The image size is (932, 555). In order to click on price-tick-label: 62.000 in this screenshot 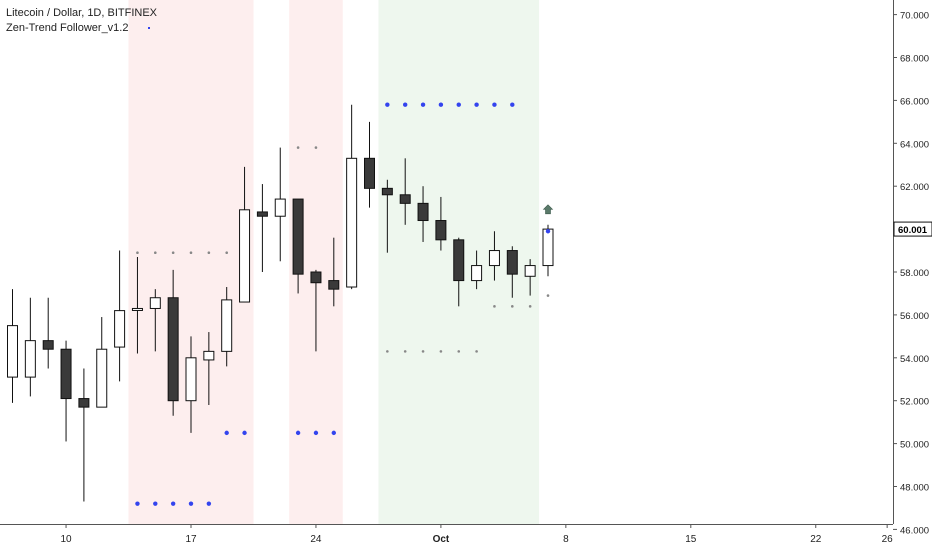, I will do `click(914, 187)`.